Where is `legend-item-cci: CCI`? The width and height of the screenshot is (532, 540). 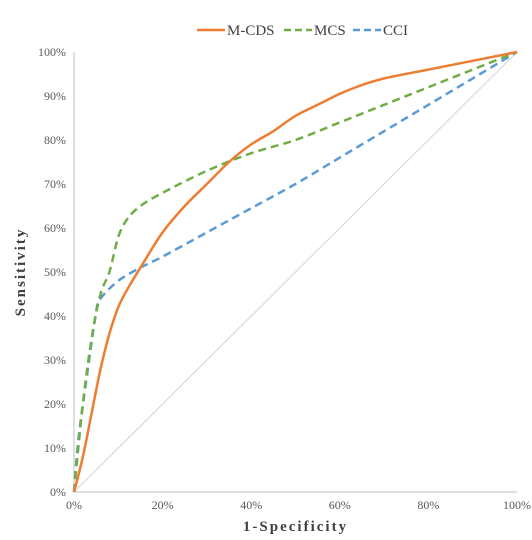 legend-item-cci: CCI is located at coordinates (380, 31).